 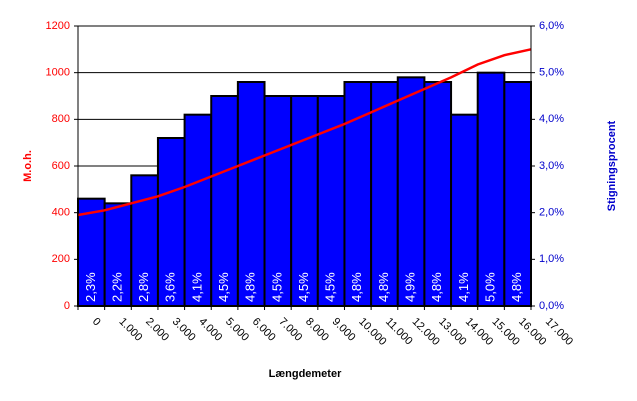 What do you see at coordinates (551, 119) in the screenshot?
I see `y2-tick-label: 4,0%` at bounding box center [551, 119].